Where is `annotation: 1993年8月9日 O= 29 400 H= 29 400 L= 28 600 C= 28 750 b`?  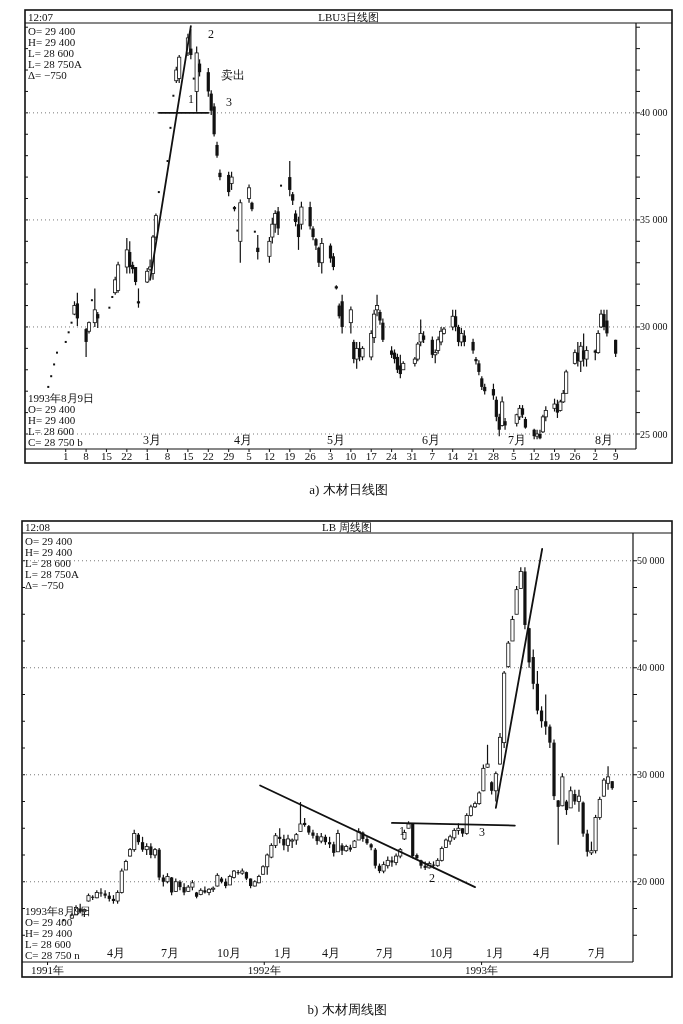
annotation: 1993年8月9日 O= 29 400 H= 29 400 L= 28 600 C= 28 750 b is located at coordinates (61, 420).